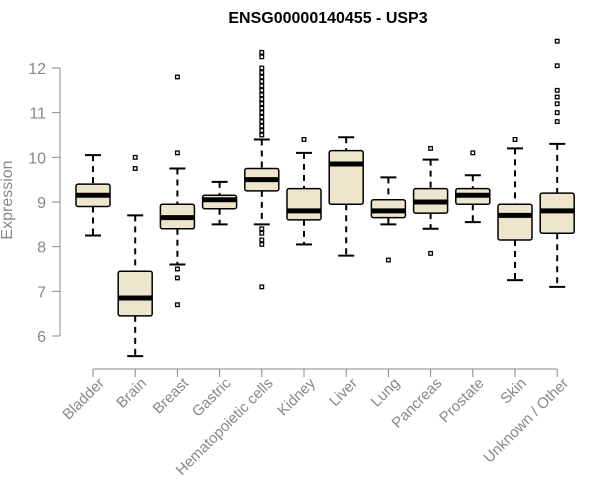  I want to click on chart-title: ENSG00000140455 - USP3, so click(327, 18).